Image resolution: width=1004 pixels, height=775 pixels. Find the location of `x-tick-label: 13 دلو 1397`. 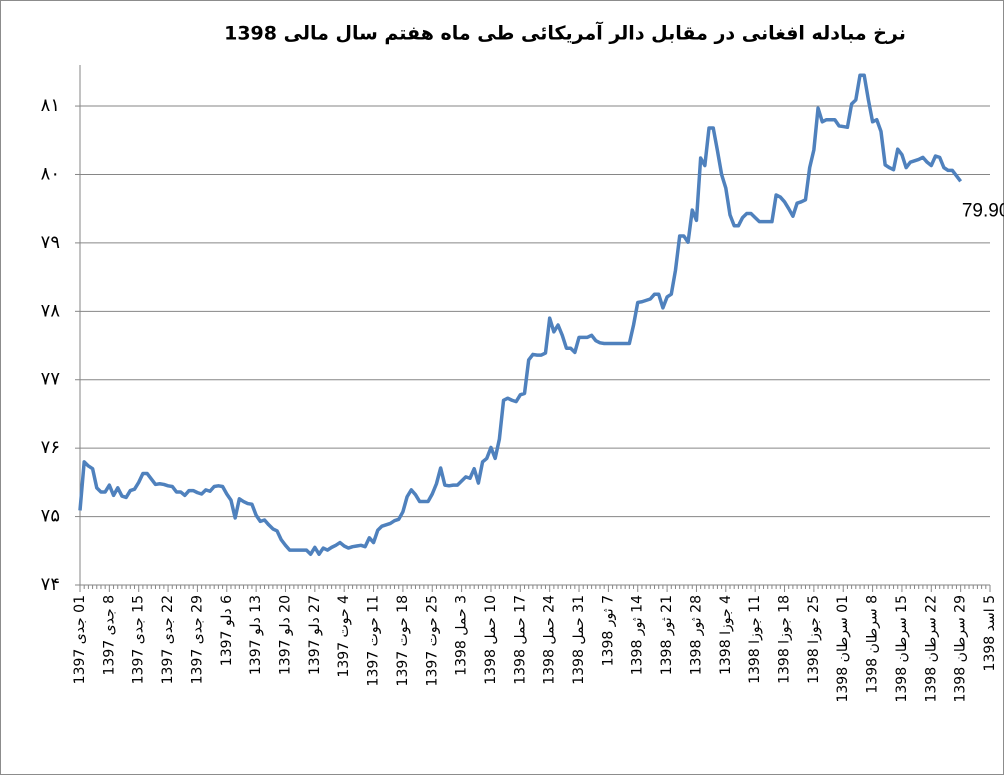

x-tick-label: 13 دلو 1397 is located at coordinates (256, 635).